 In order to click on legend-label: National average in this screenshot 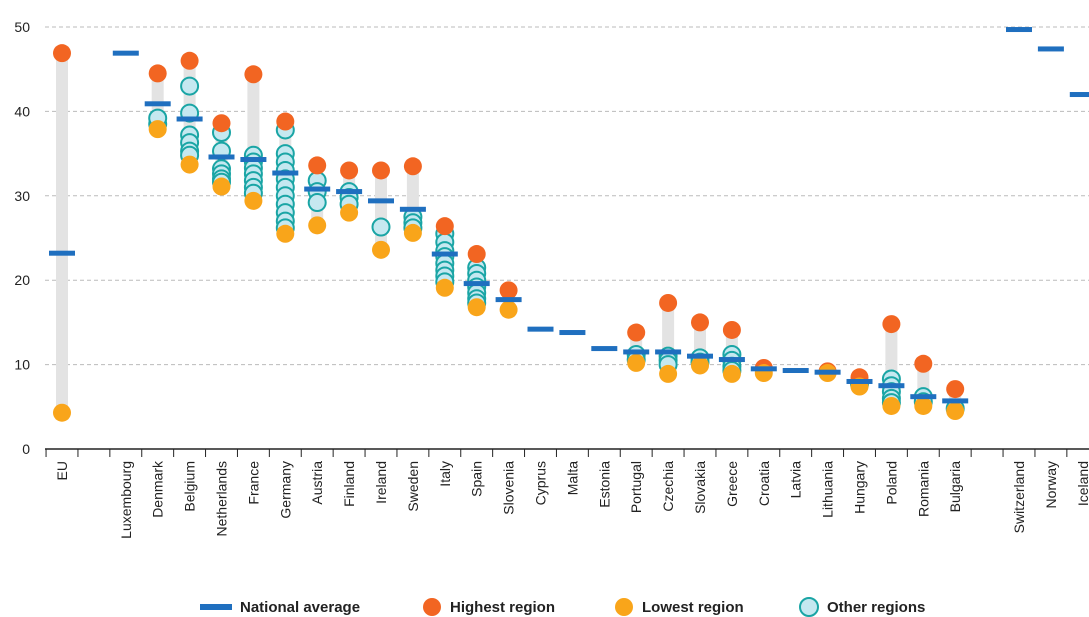, I will do `click(300, 607)`.